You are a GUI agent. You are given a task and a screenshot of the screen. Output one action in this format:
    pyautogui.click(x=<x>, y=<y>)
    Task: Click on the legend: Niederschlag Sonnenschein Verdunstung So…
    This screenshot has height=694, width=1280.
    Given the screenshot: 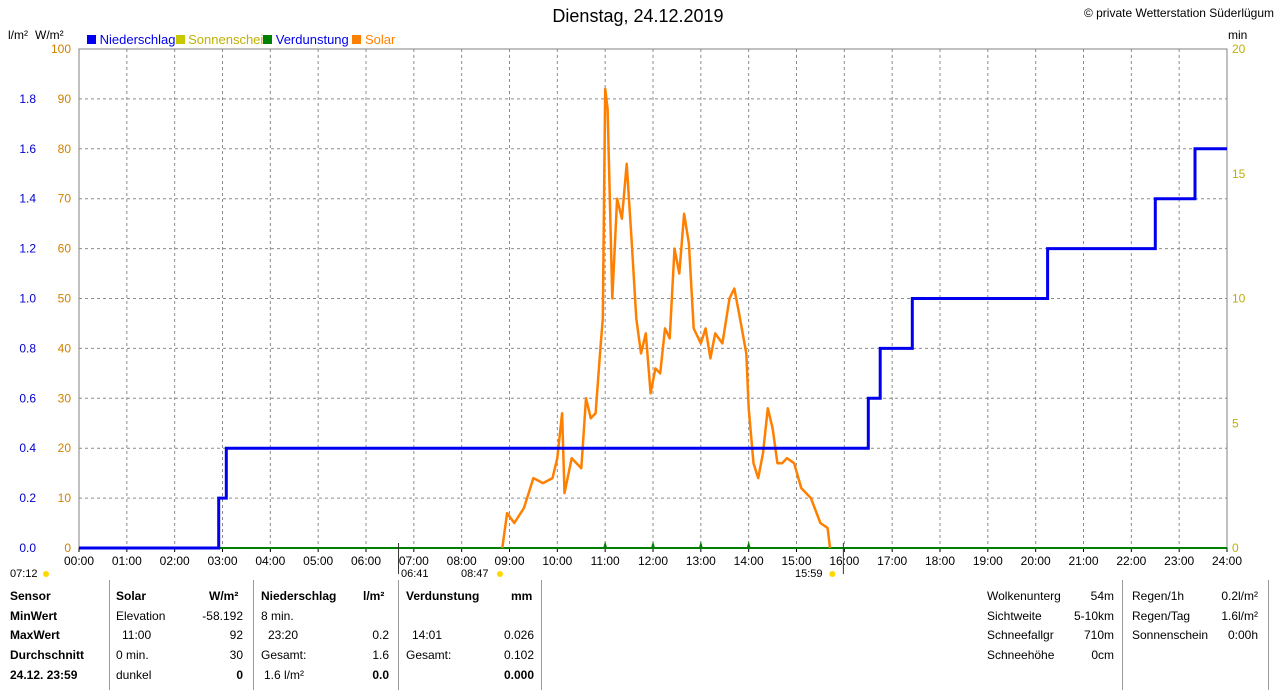 What is the action you would take?
    pyautogui.click(x=241, y=39)
    